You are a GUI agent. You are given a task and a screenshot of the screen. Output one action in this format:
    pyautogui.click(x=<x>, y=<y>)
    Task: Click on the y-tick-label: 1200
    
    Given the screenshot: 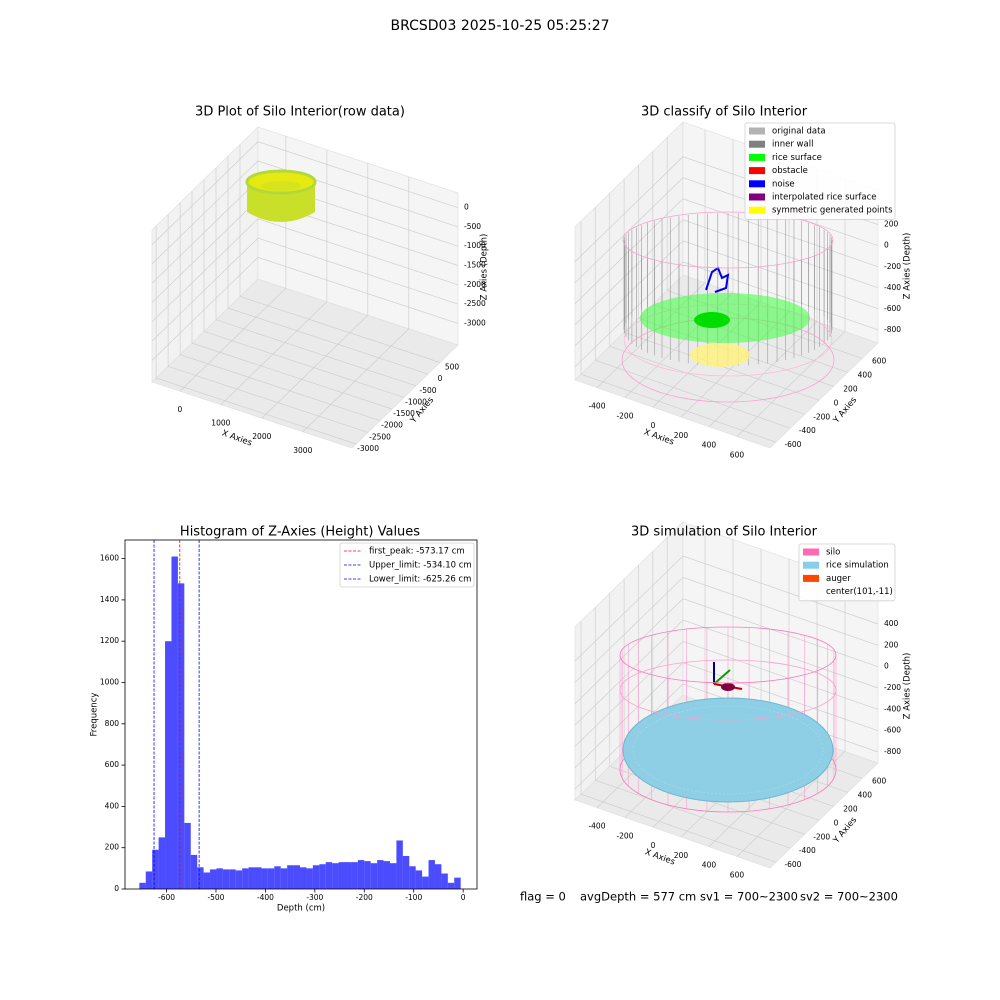 What is the action you would take?
    pyautogui.click(x=109, y=640)
    